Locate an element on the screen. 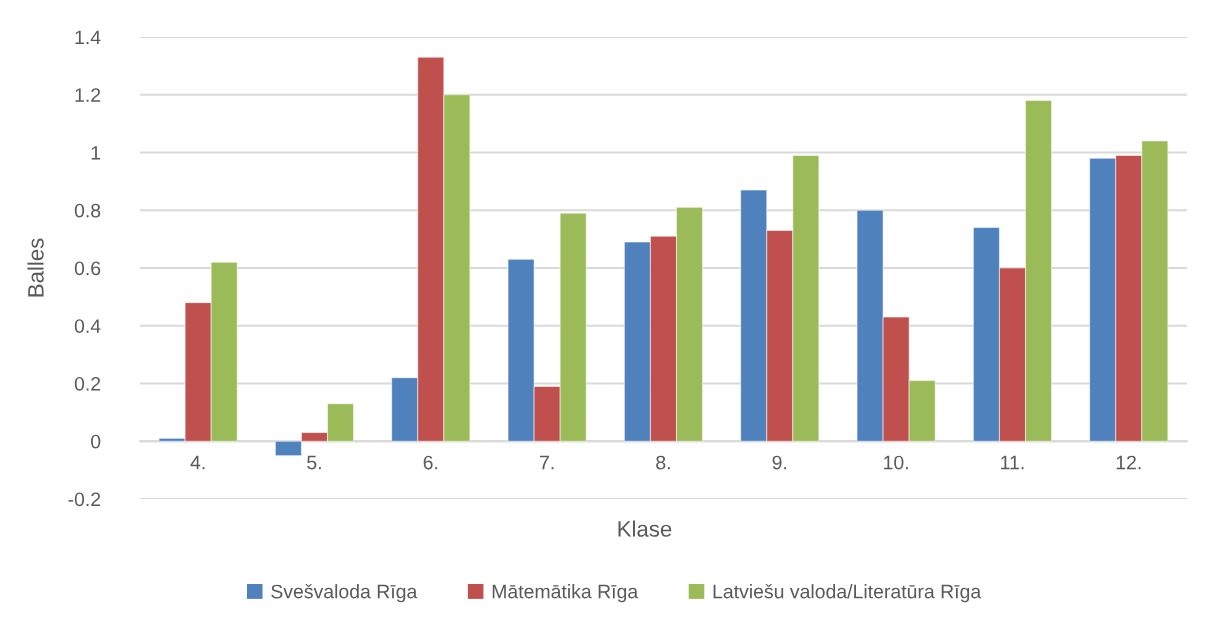  x-tick-label: 4. is located at coordinates (197, 462).